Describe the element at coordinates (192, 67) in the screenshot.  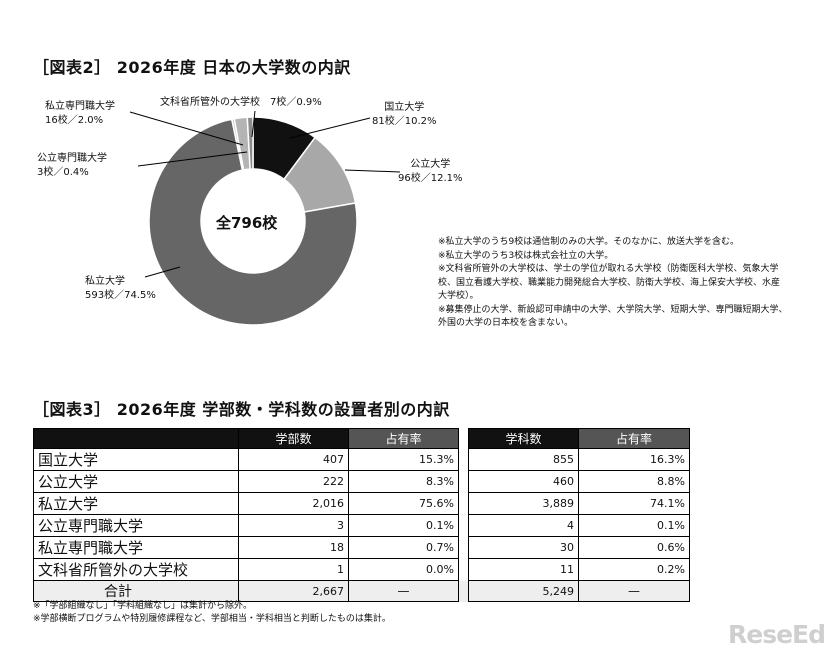
I see `figure2-title: ［図表2］ 2026年度 日本の大学数の内訳` at that location.